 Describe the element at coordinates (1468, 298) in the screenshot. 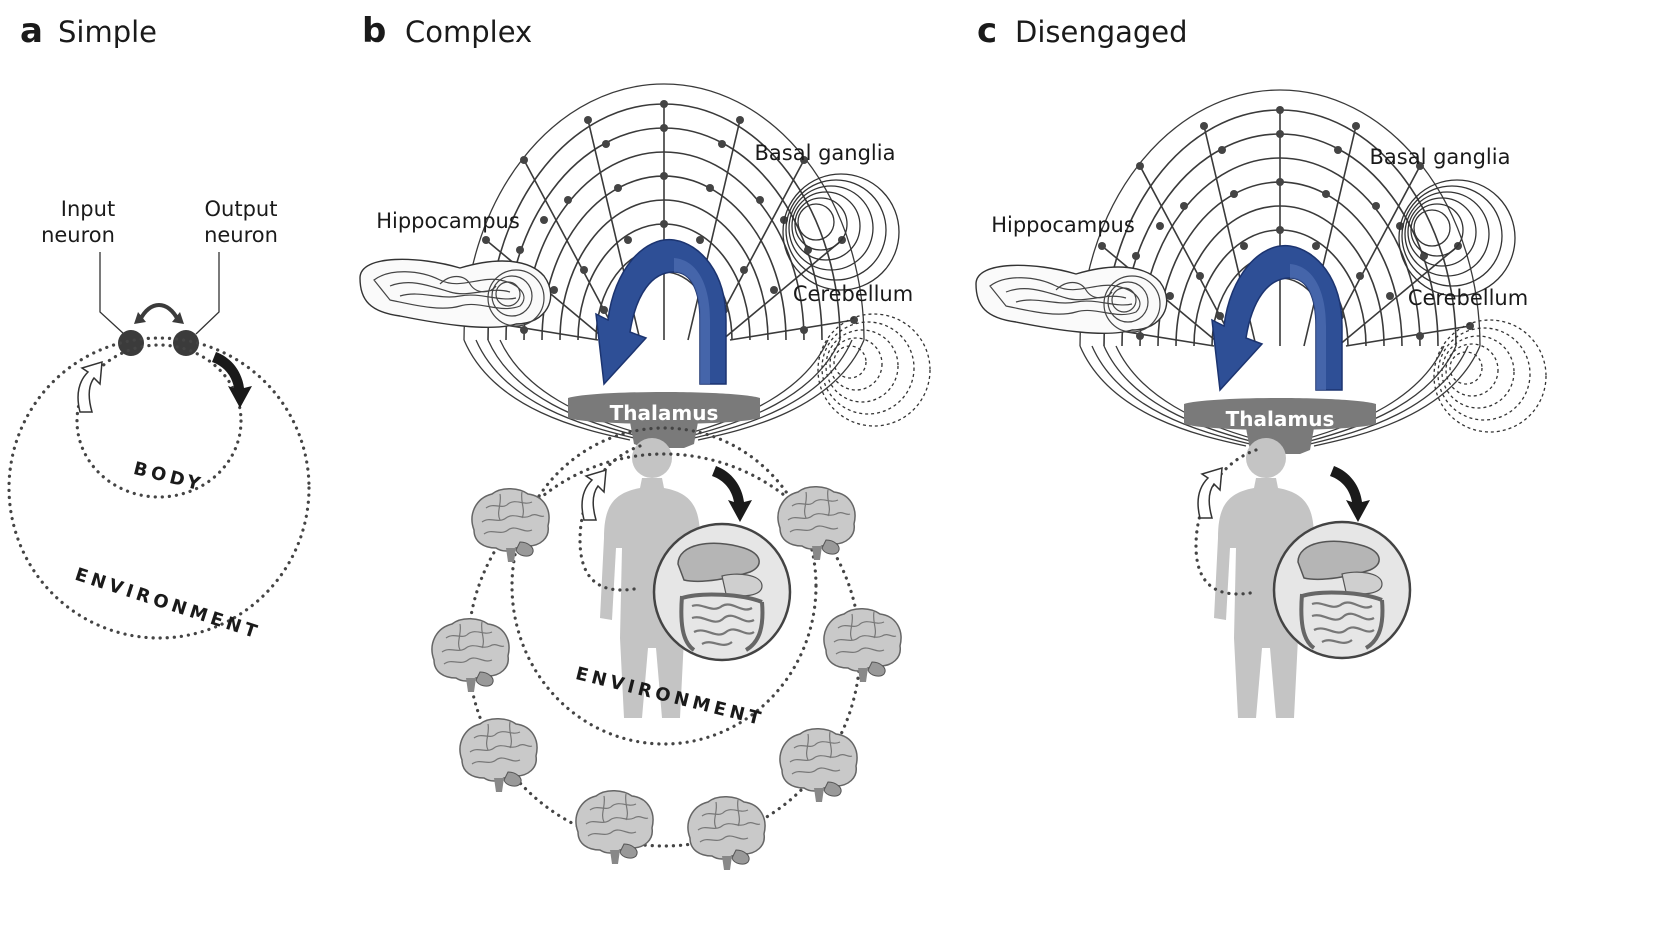

I see `cerebellum-label-c: Cerebellum` at that location.